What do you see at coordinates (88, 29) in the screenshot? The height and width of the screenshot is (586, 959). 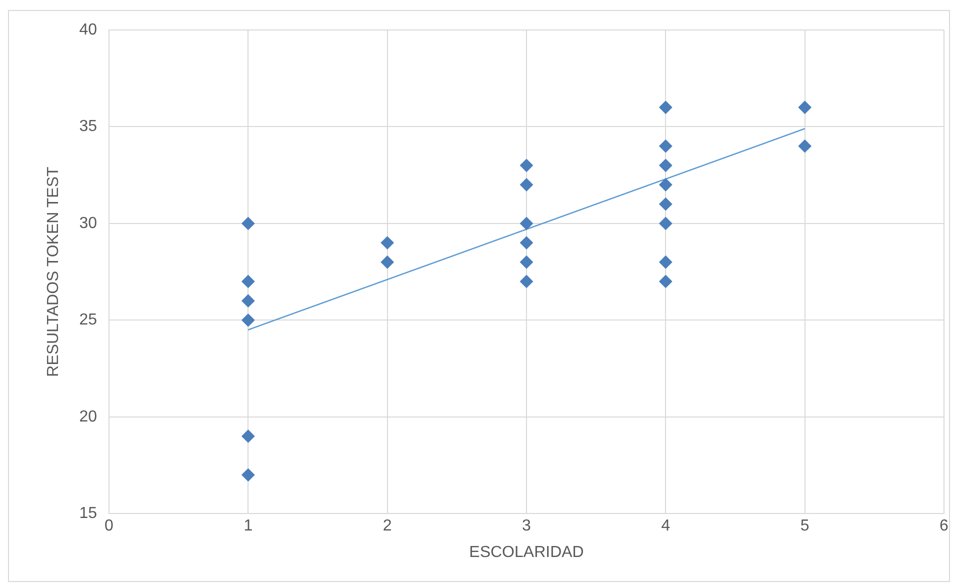 I see `y-tick-label: 40` at bounding box center [88, 29].